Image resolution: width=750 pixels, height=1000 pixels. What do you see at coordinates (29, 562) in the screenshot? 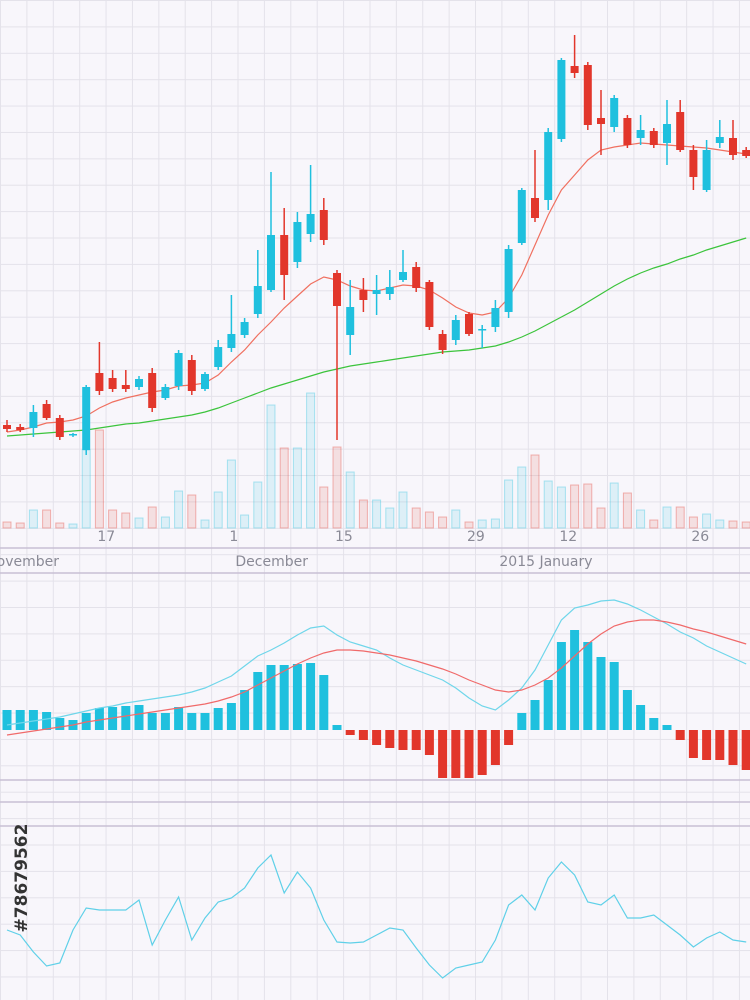
I see `month-label: November` at bounding box center [29, 562].